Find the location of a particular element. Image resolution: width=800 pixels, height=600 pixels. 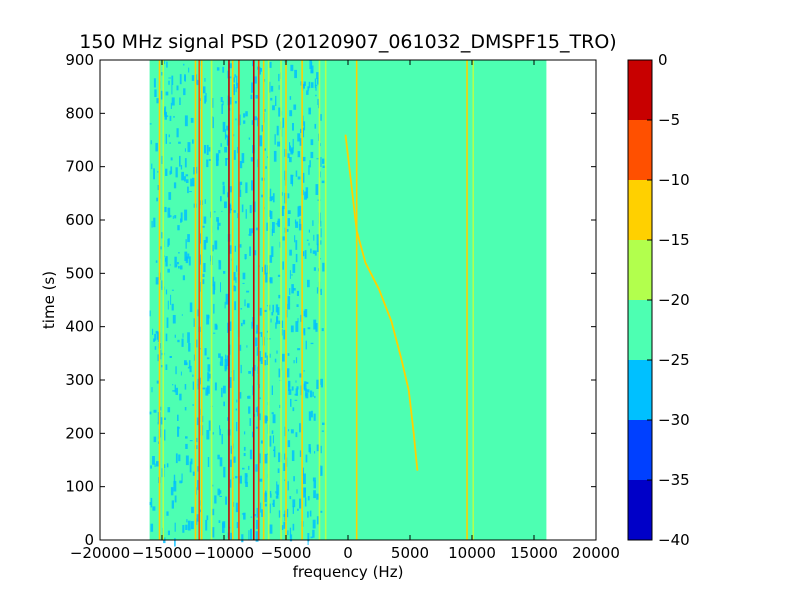

y-tick-label: 200 is located at coordinates (79, 433).